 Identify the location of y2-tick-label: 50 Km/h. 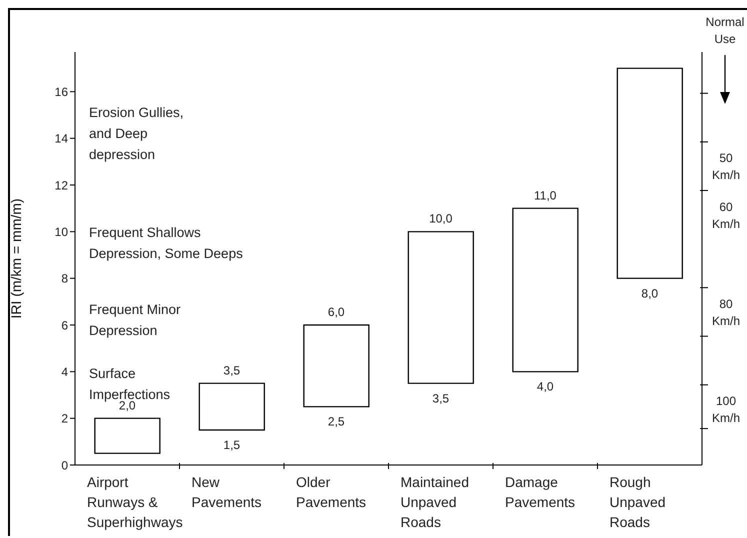
(726, 166).